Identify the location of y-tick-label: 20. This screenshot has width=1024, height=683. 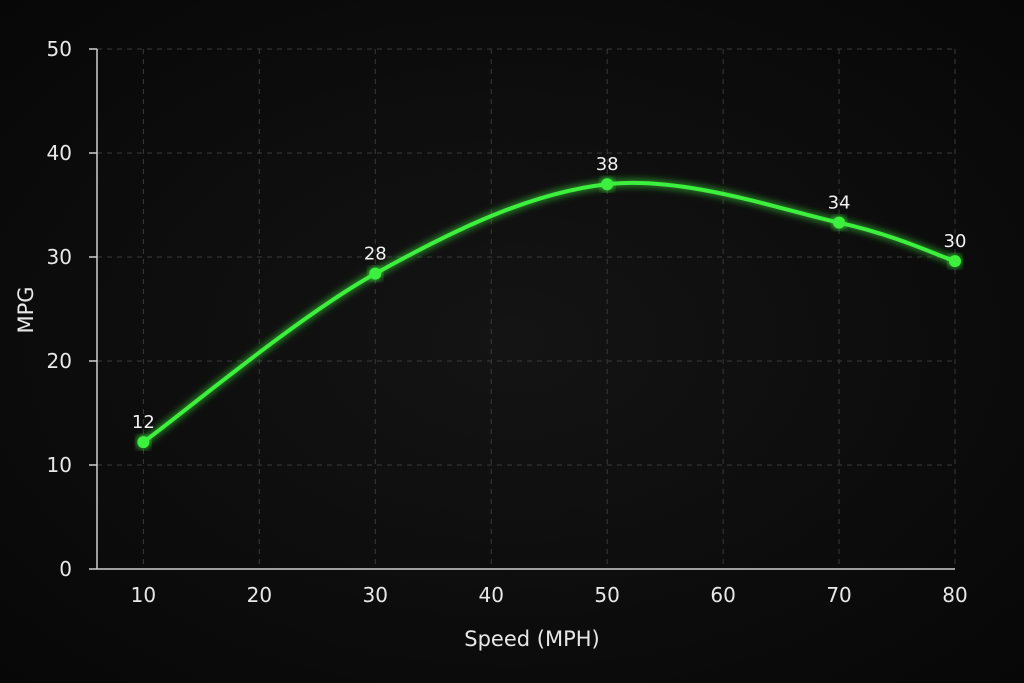
(59, 361).